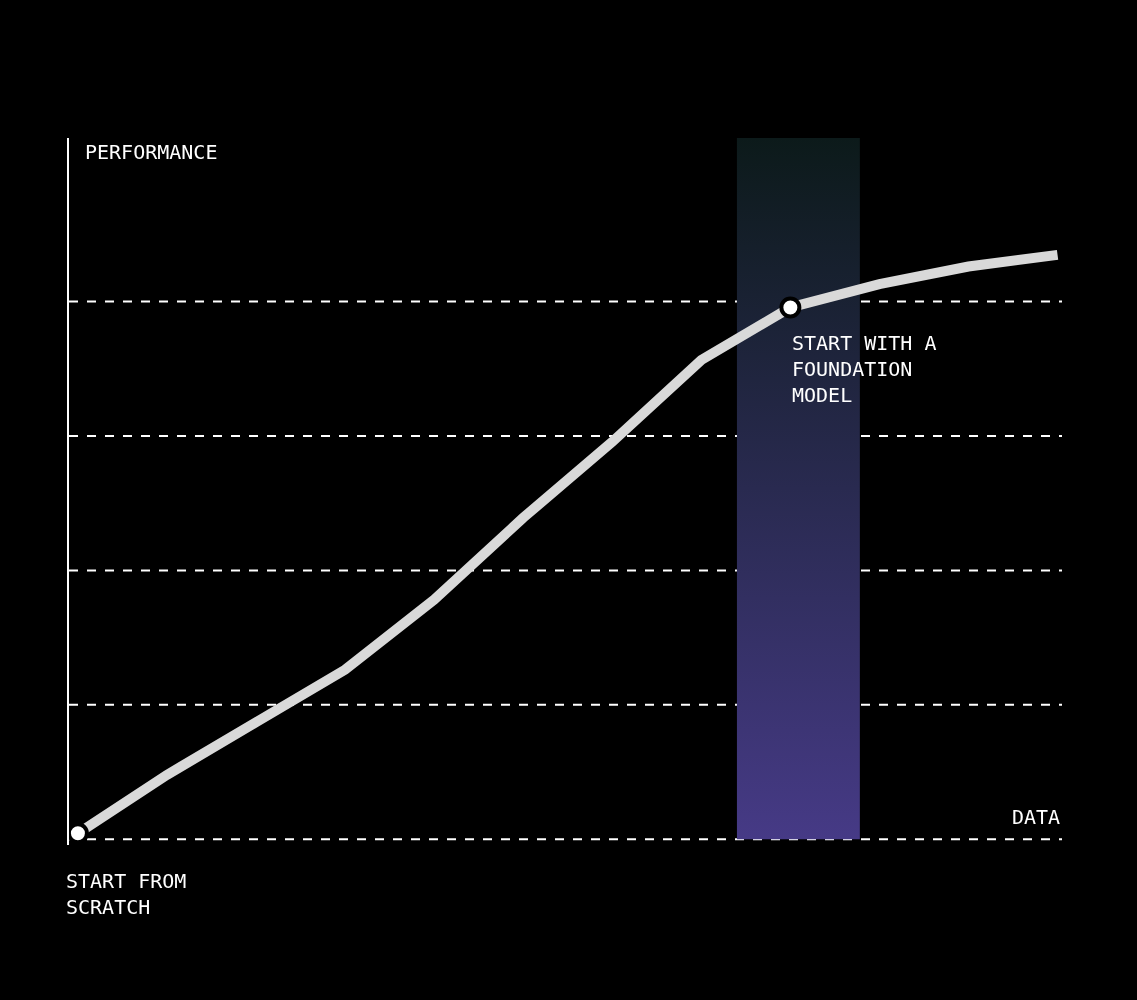  What do you see at coordinates (1036, 817) in the screenshot?
I see `x-axis-title: DATA` at bounding box center [1036, 817].